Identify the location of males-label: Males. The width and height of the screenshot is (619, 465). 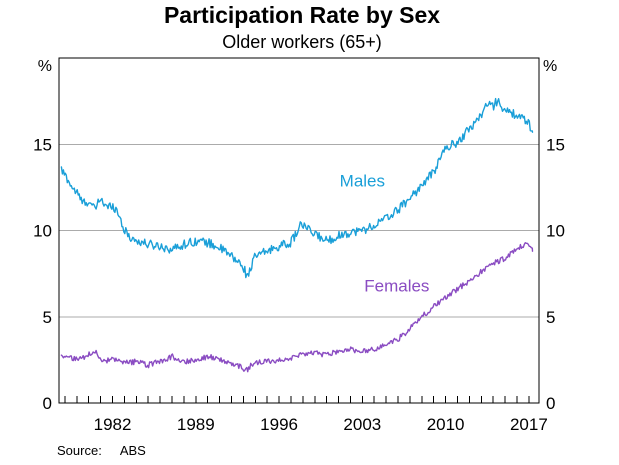
(362, 180).